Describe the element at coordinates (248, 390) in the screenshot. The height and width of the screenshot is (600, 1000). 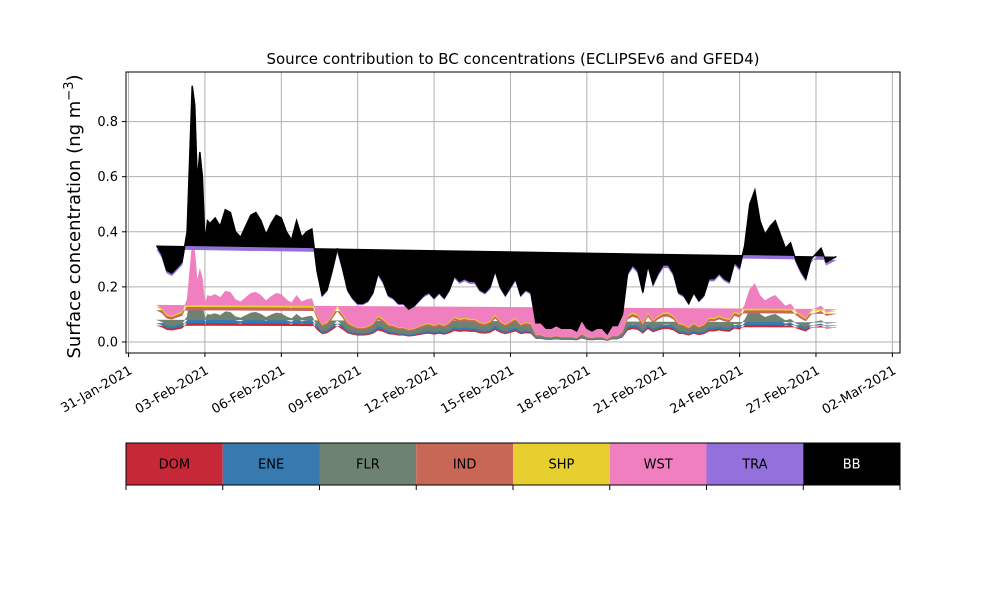
I see `x-tick-label: 06-Feb-2021` at that location.